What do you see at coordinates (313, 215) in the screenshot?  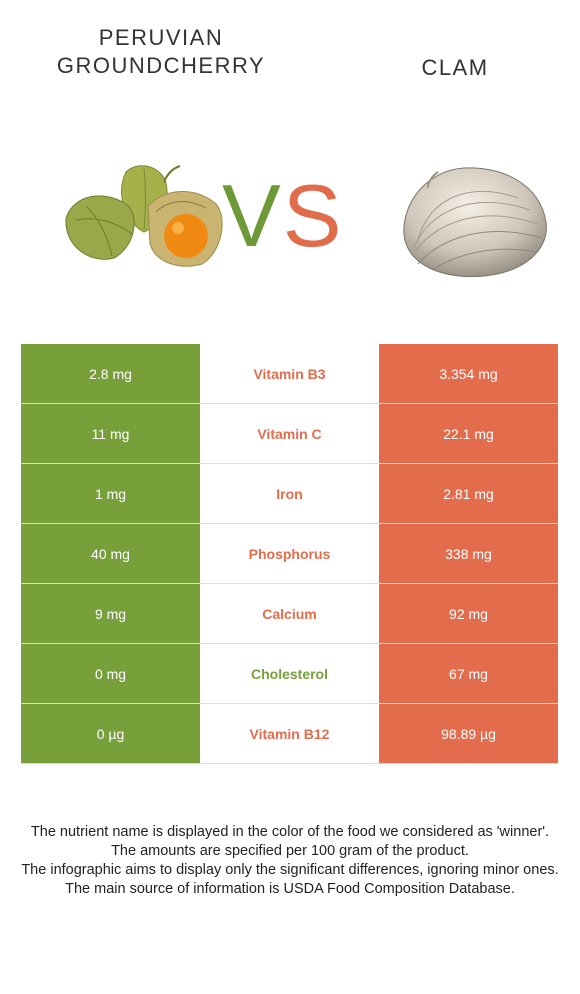 I see `vs-letter-s: S` at bounding box center [313, 215].